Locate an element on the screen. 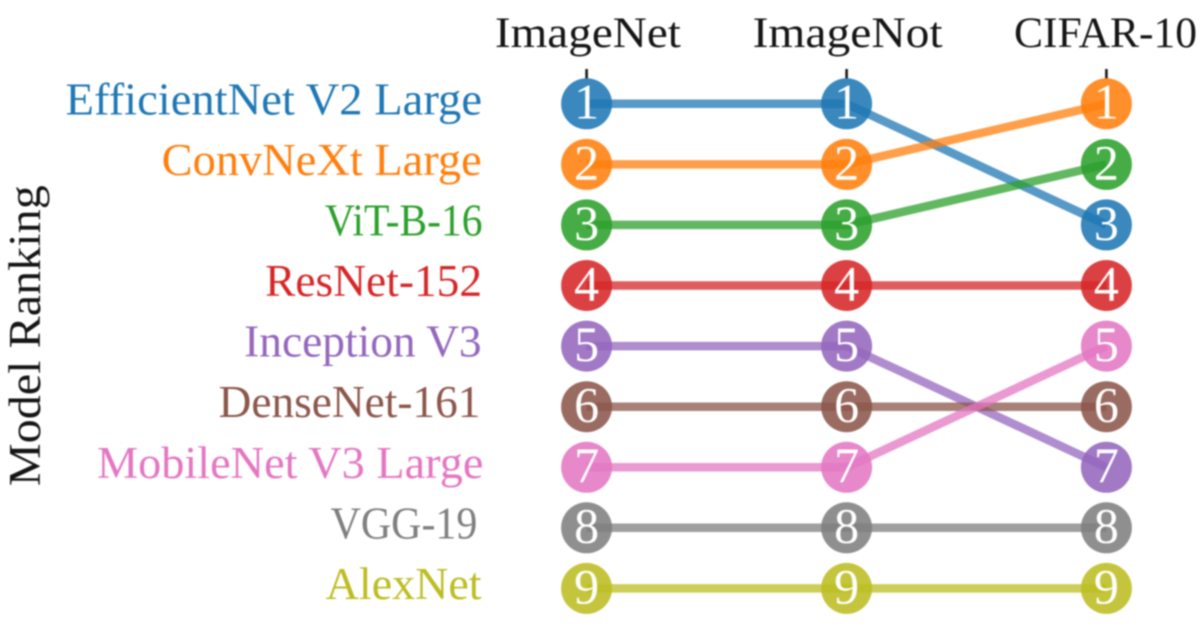  svg-text: ResNet-152 is located at coordinates (373, 281).